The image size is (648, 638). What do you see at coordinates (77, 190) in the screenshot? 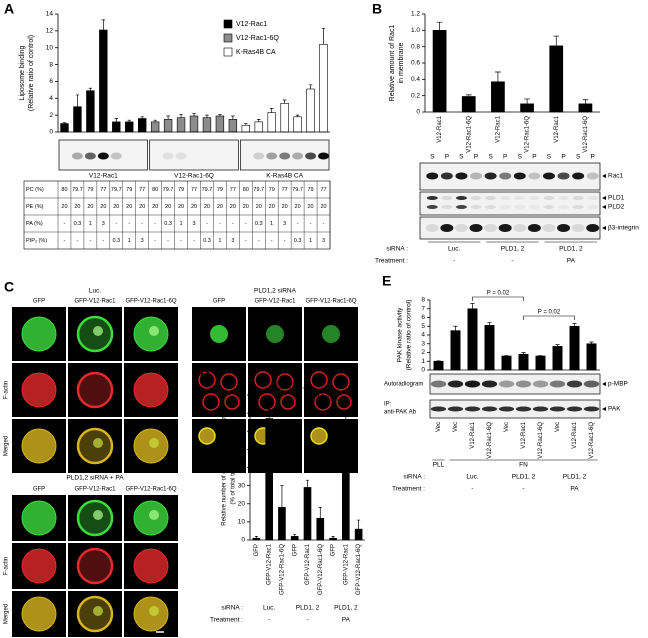
I see `table-cell: 79.7` at bounding box center [77, 190].